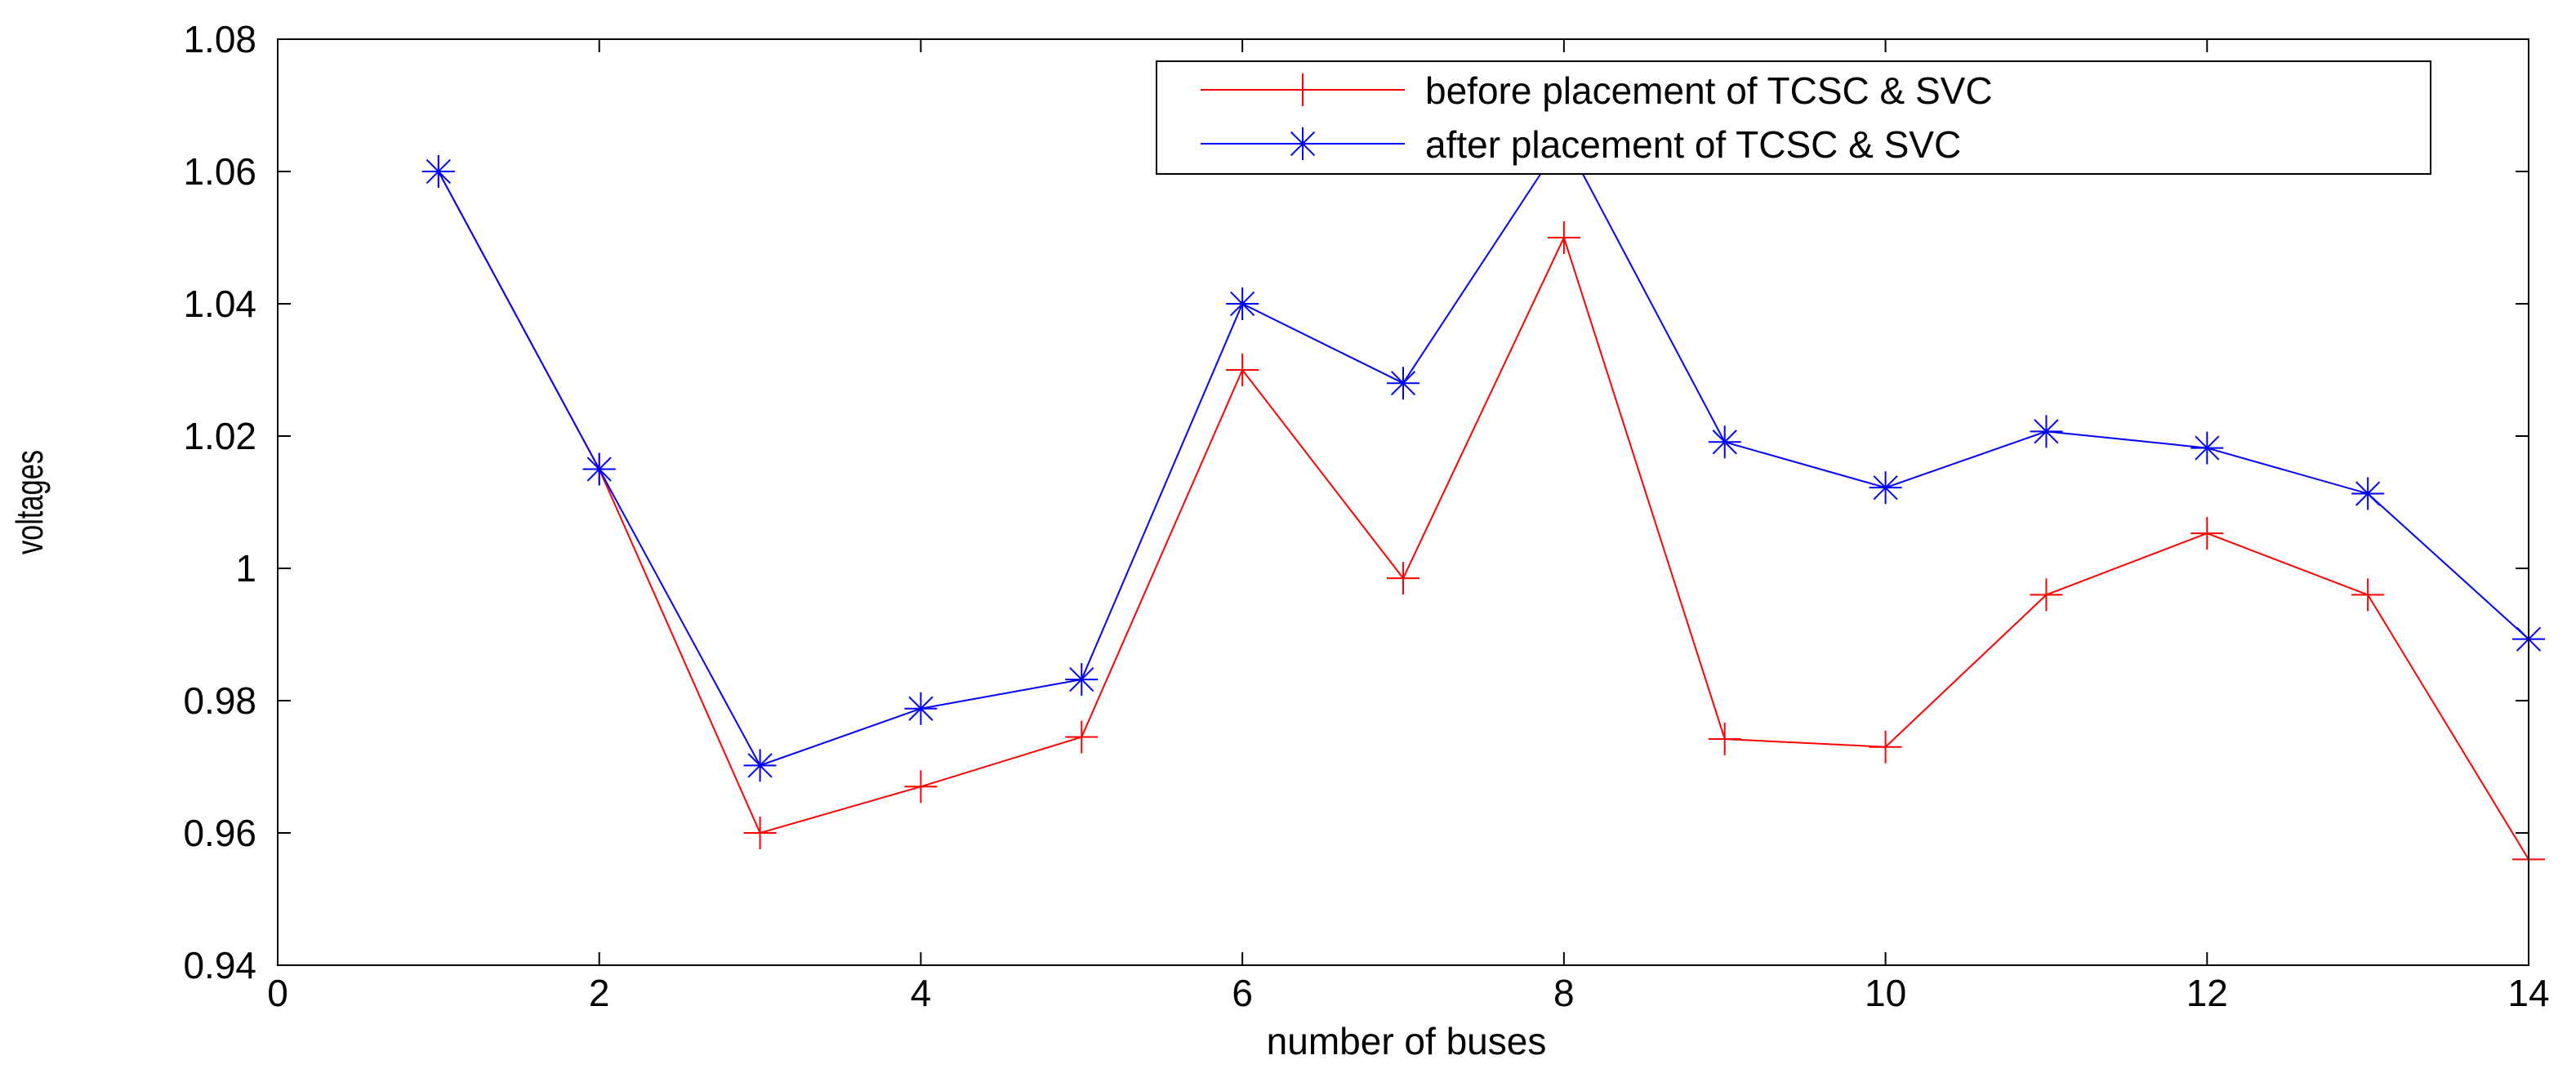 The width and height of the screenshot is (2576, 1082). I want to click on legend-marker-icon-before, so click(1302, 89).